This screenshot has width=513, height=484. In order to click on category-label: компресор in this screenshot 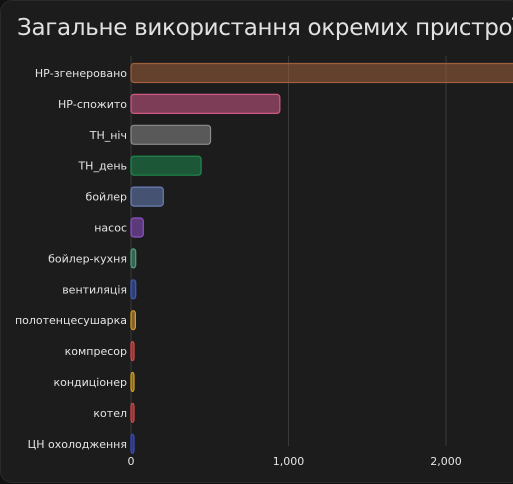, I will do `click(96, 351)`.